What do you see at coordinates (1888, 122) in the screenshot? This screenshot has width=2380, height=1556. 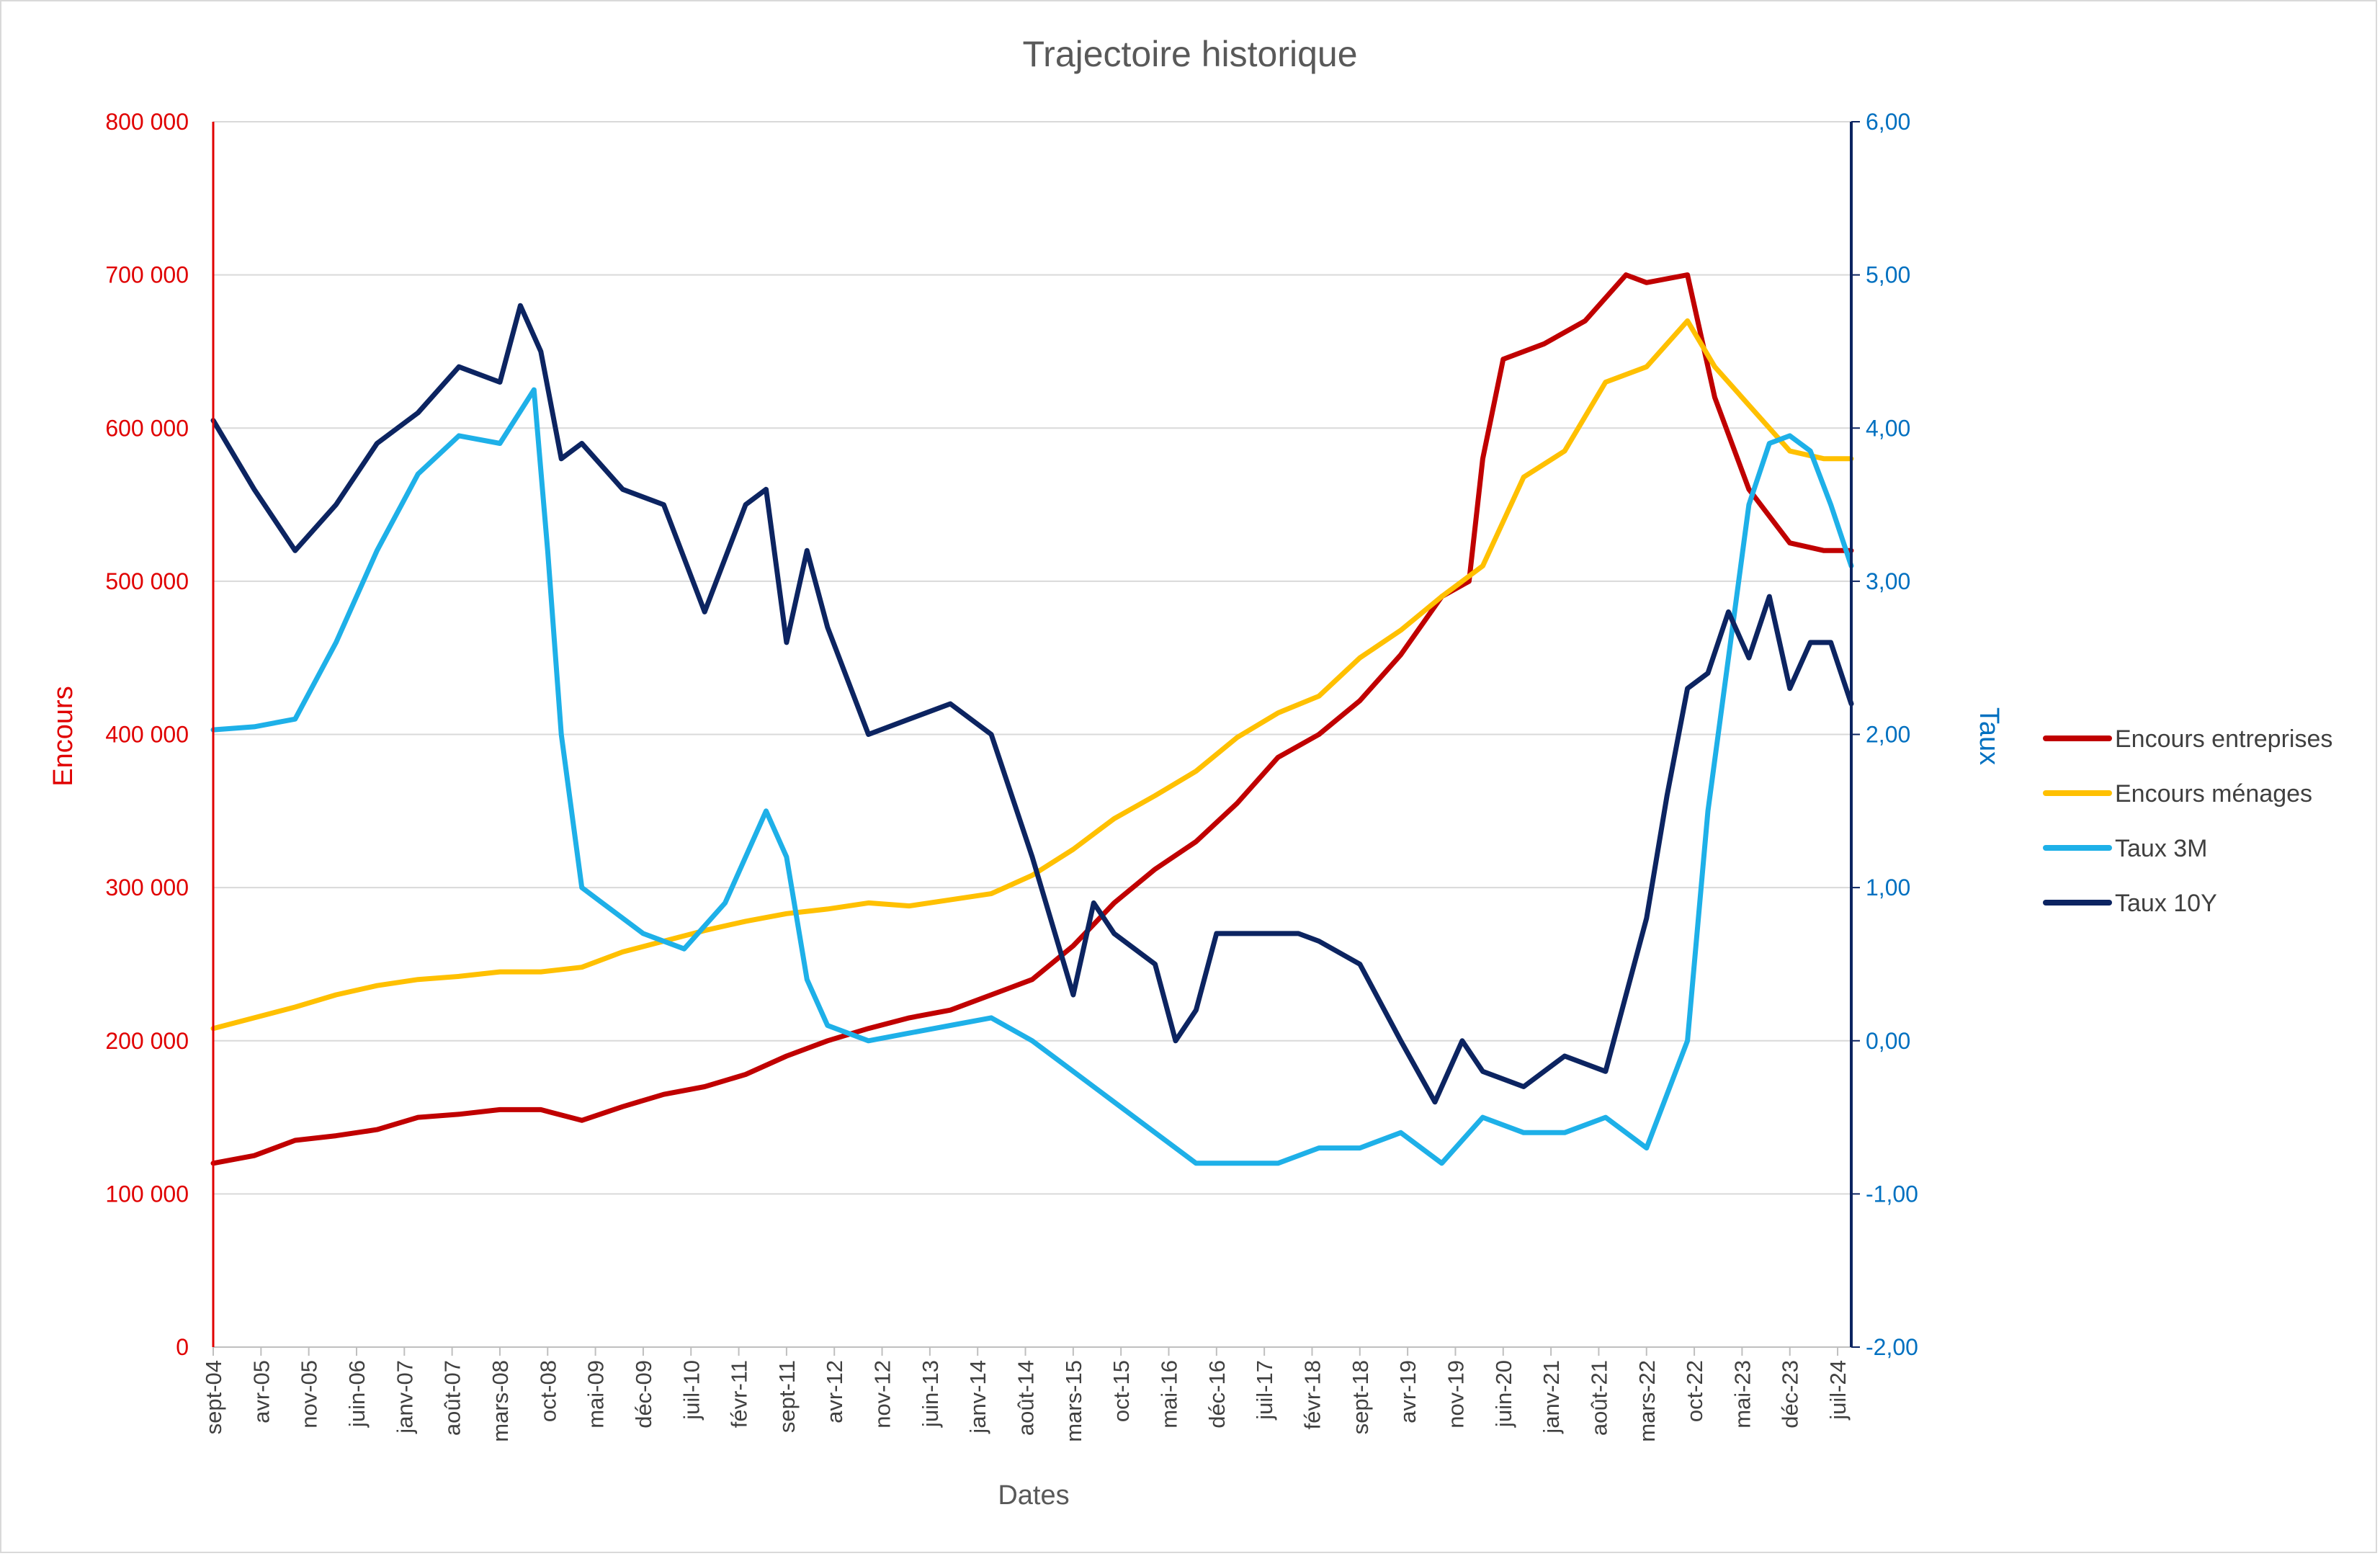 I see `right-tick-label: 6,00` at bounding box center [1888, 122].